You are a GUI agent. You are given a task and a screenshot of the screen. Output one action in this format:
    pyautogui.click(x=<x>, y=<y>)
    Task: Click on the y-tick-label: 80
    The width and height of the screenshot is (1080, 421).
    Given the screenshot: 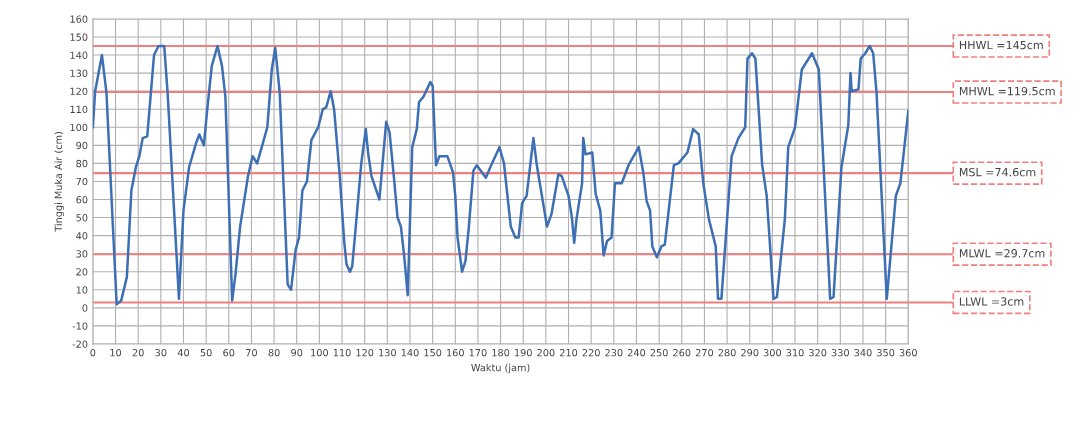 What is the action you would take?
    pyautogui.click(x=82, y=163)
    